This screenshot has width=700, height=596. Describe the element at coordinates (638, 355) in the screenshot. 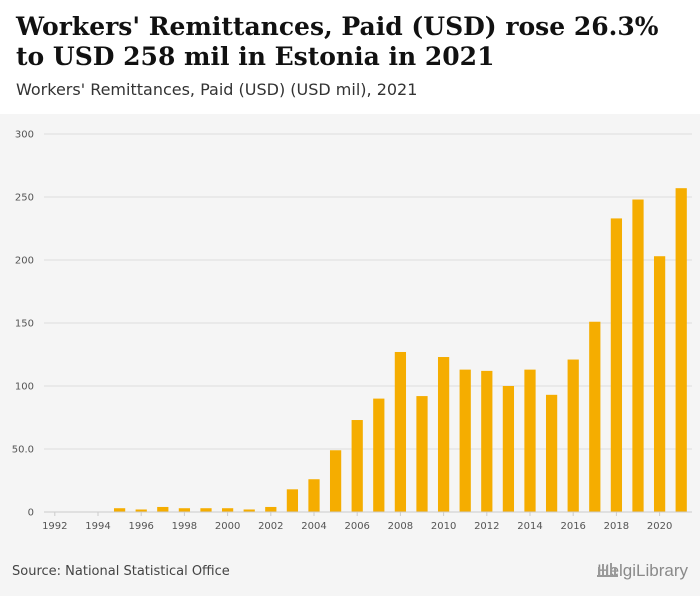

I see `bar-2019` at that location.